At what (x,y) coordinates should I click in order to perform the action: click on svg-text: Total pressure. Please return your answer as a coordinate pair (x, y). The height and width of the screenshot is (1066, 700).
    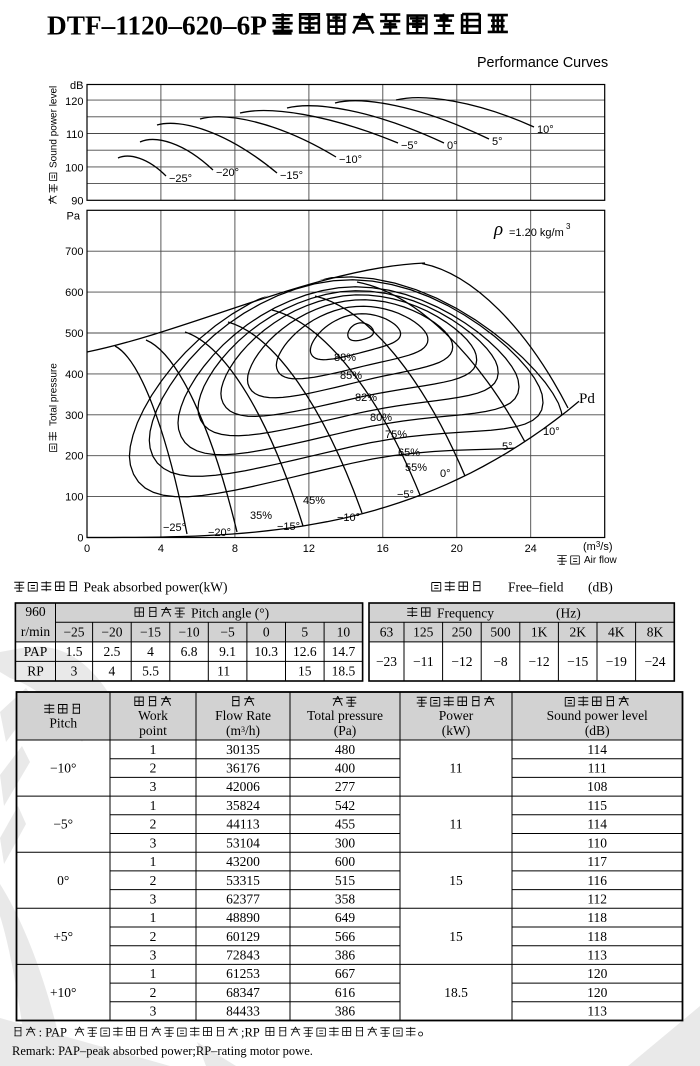
    Looking at the image, I should click on (54, 394).